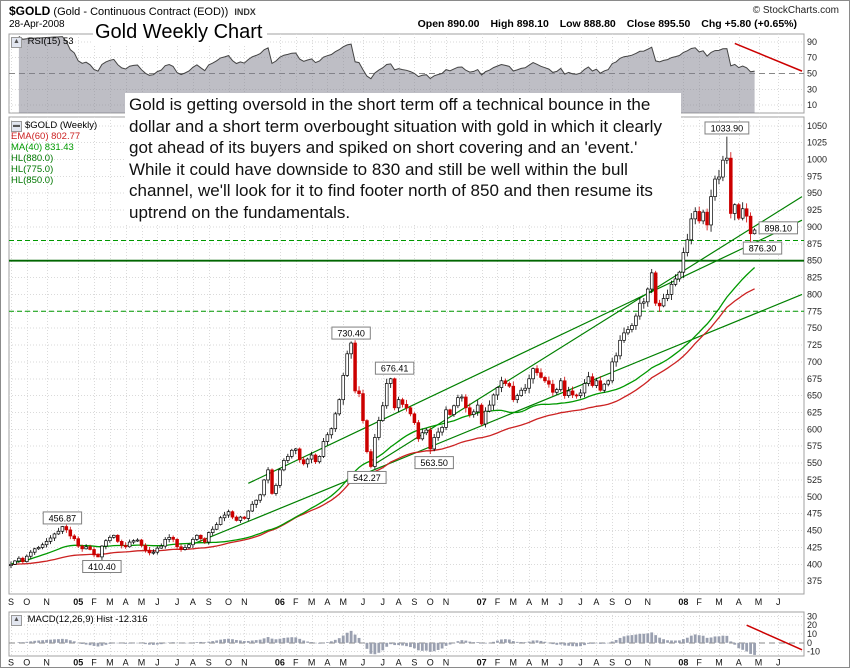  I want to click on svg-text: 1025, so click(817, 143).